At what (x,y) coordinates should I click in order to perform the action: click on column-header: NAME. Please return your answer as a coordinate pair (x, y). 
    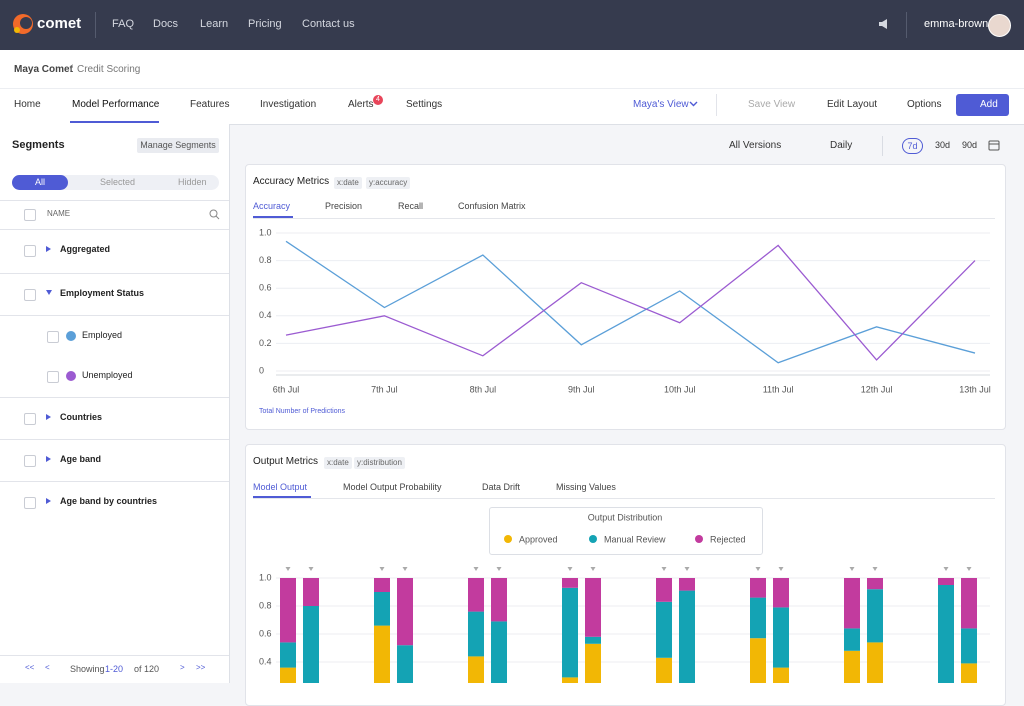
    Looking at the image, I should click on (59, 213).